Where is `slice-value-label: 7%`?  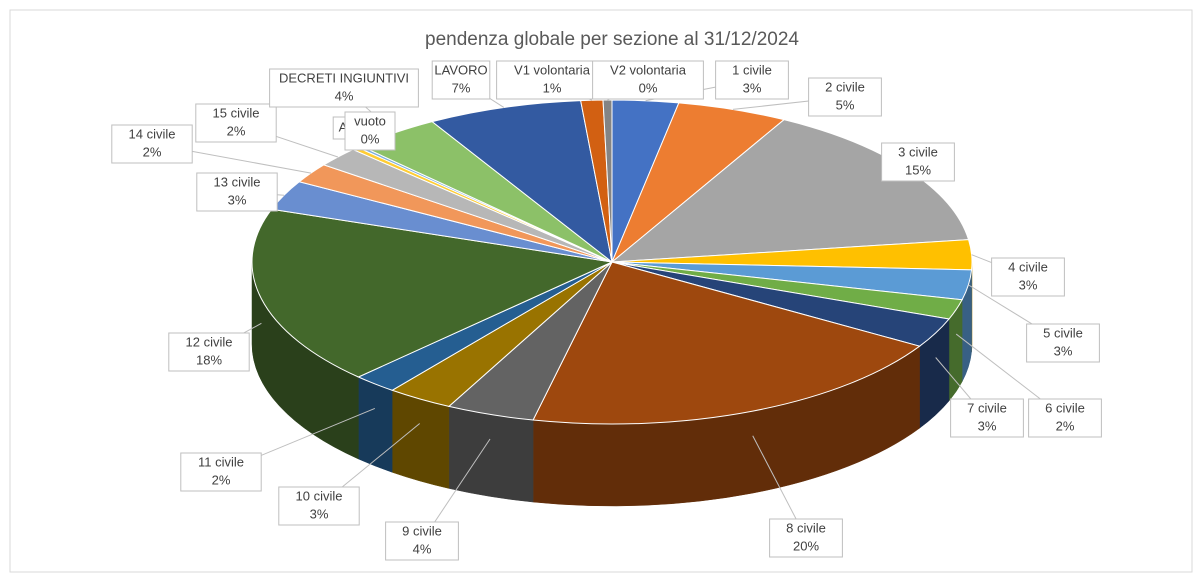
slice-value-label: 7% is located at coordinates (461, 87).